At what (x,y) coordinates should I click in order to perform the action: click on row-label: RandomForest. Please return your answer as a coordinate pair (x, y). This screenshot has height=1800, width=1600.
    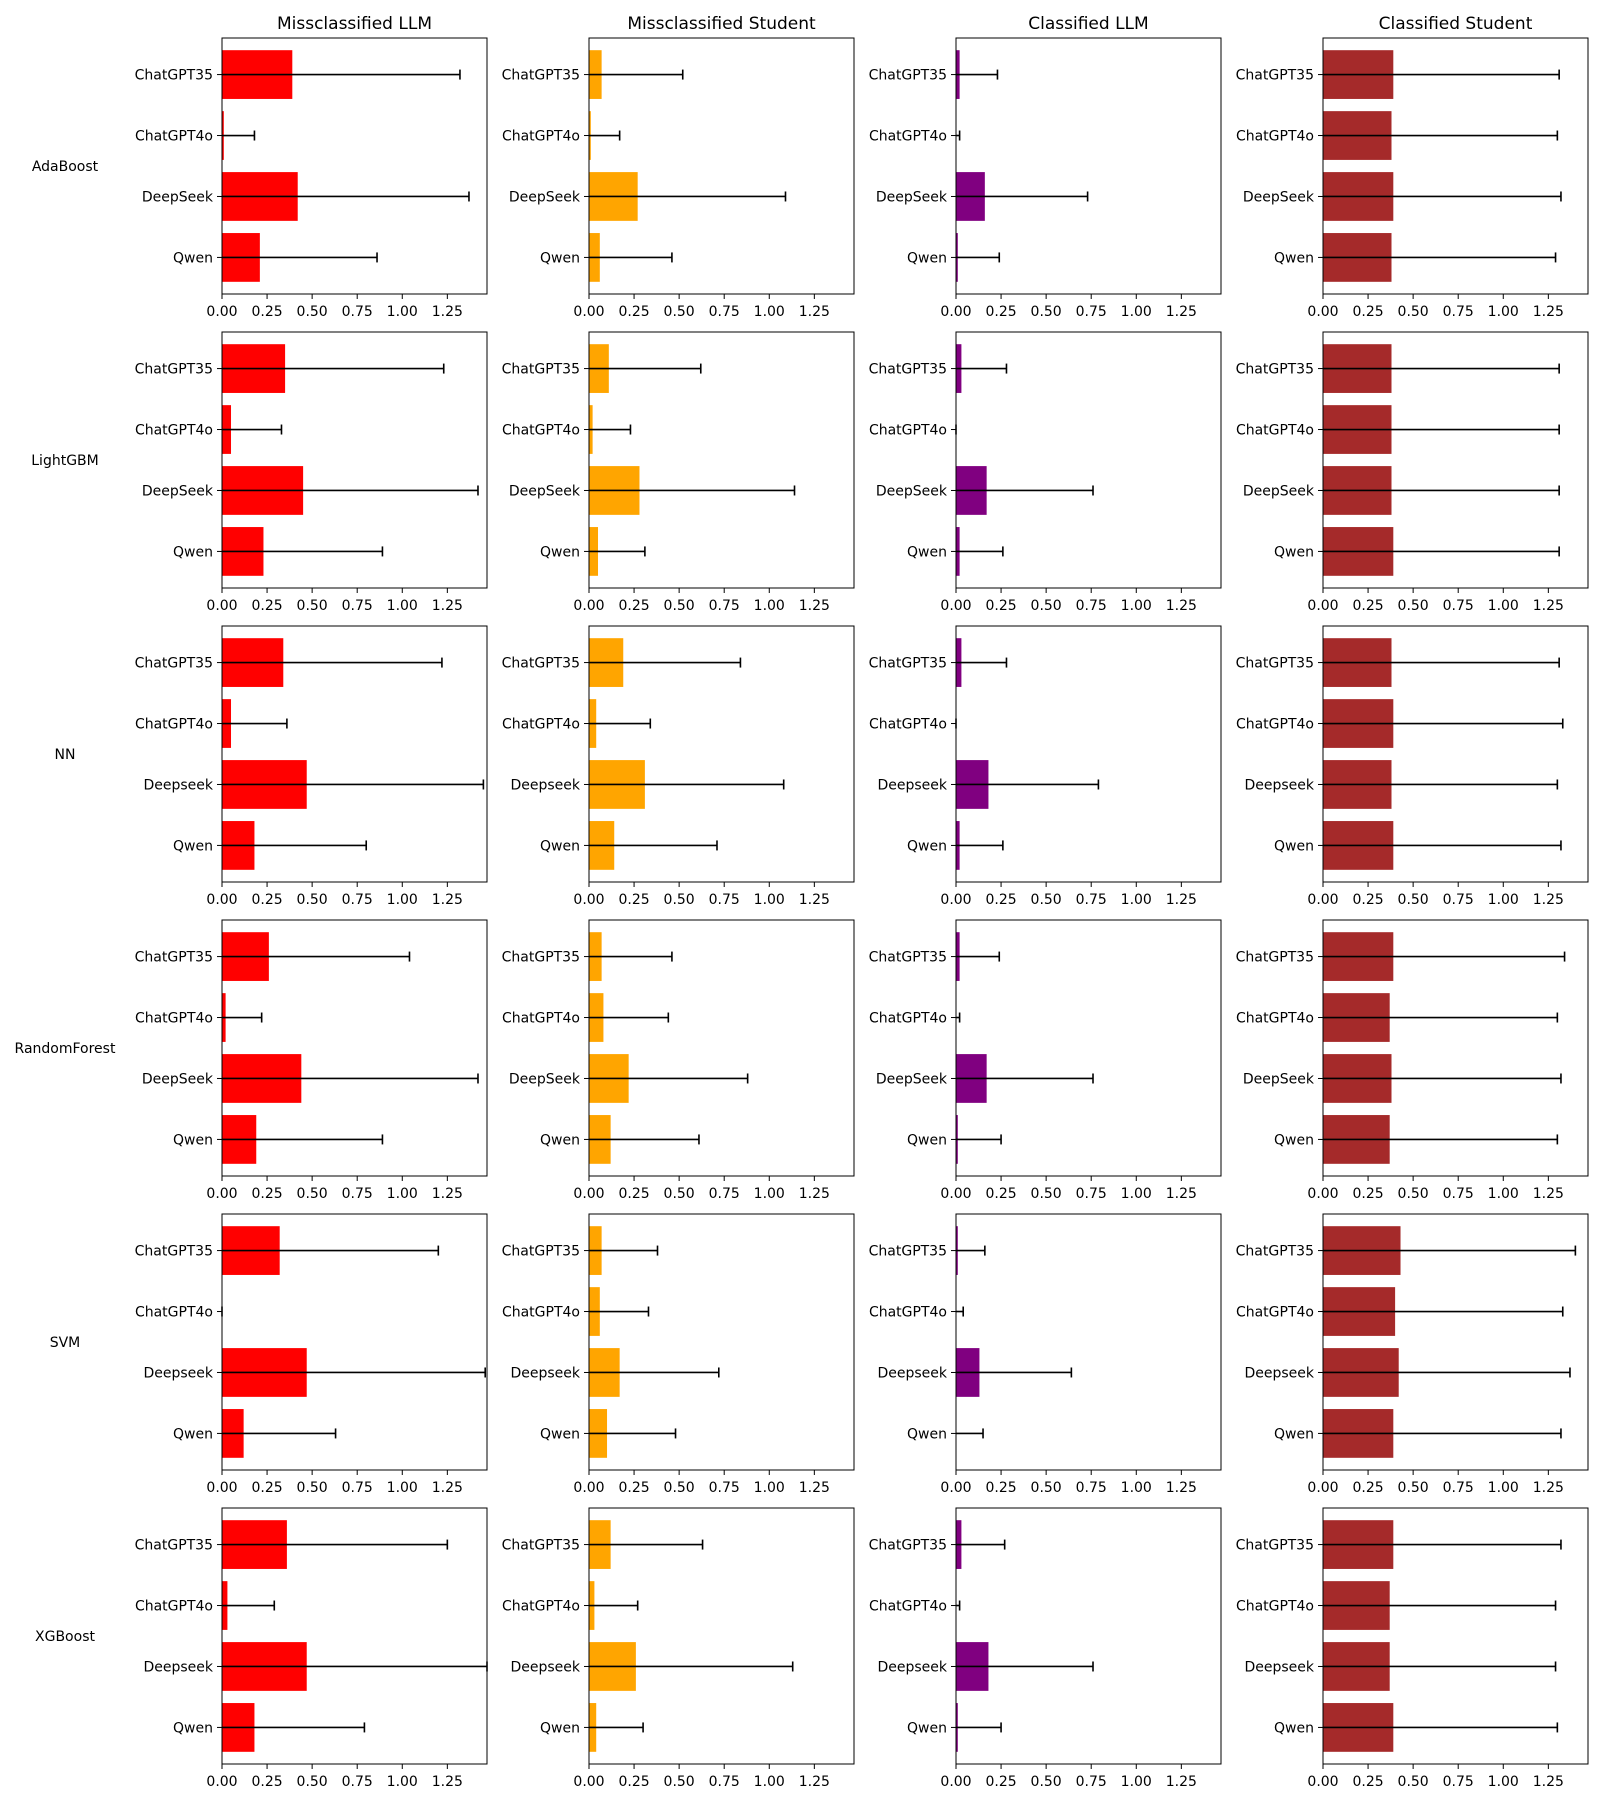
    Looking at the image, I should click on (65, 1049).